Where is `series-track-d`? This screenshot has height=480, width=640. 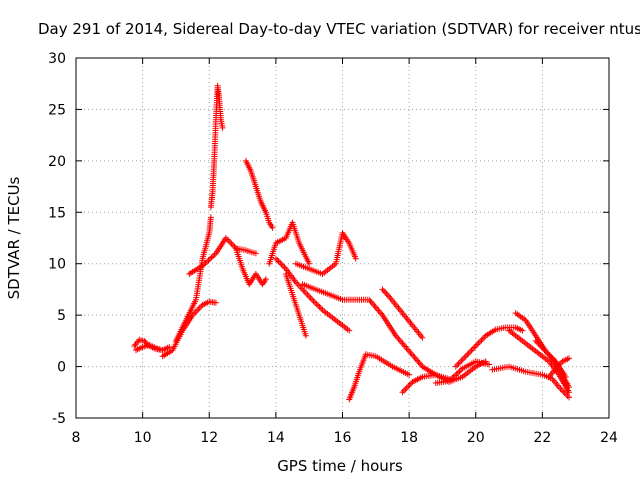 series-track-d is located at coordinates (193, 279).